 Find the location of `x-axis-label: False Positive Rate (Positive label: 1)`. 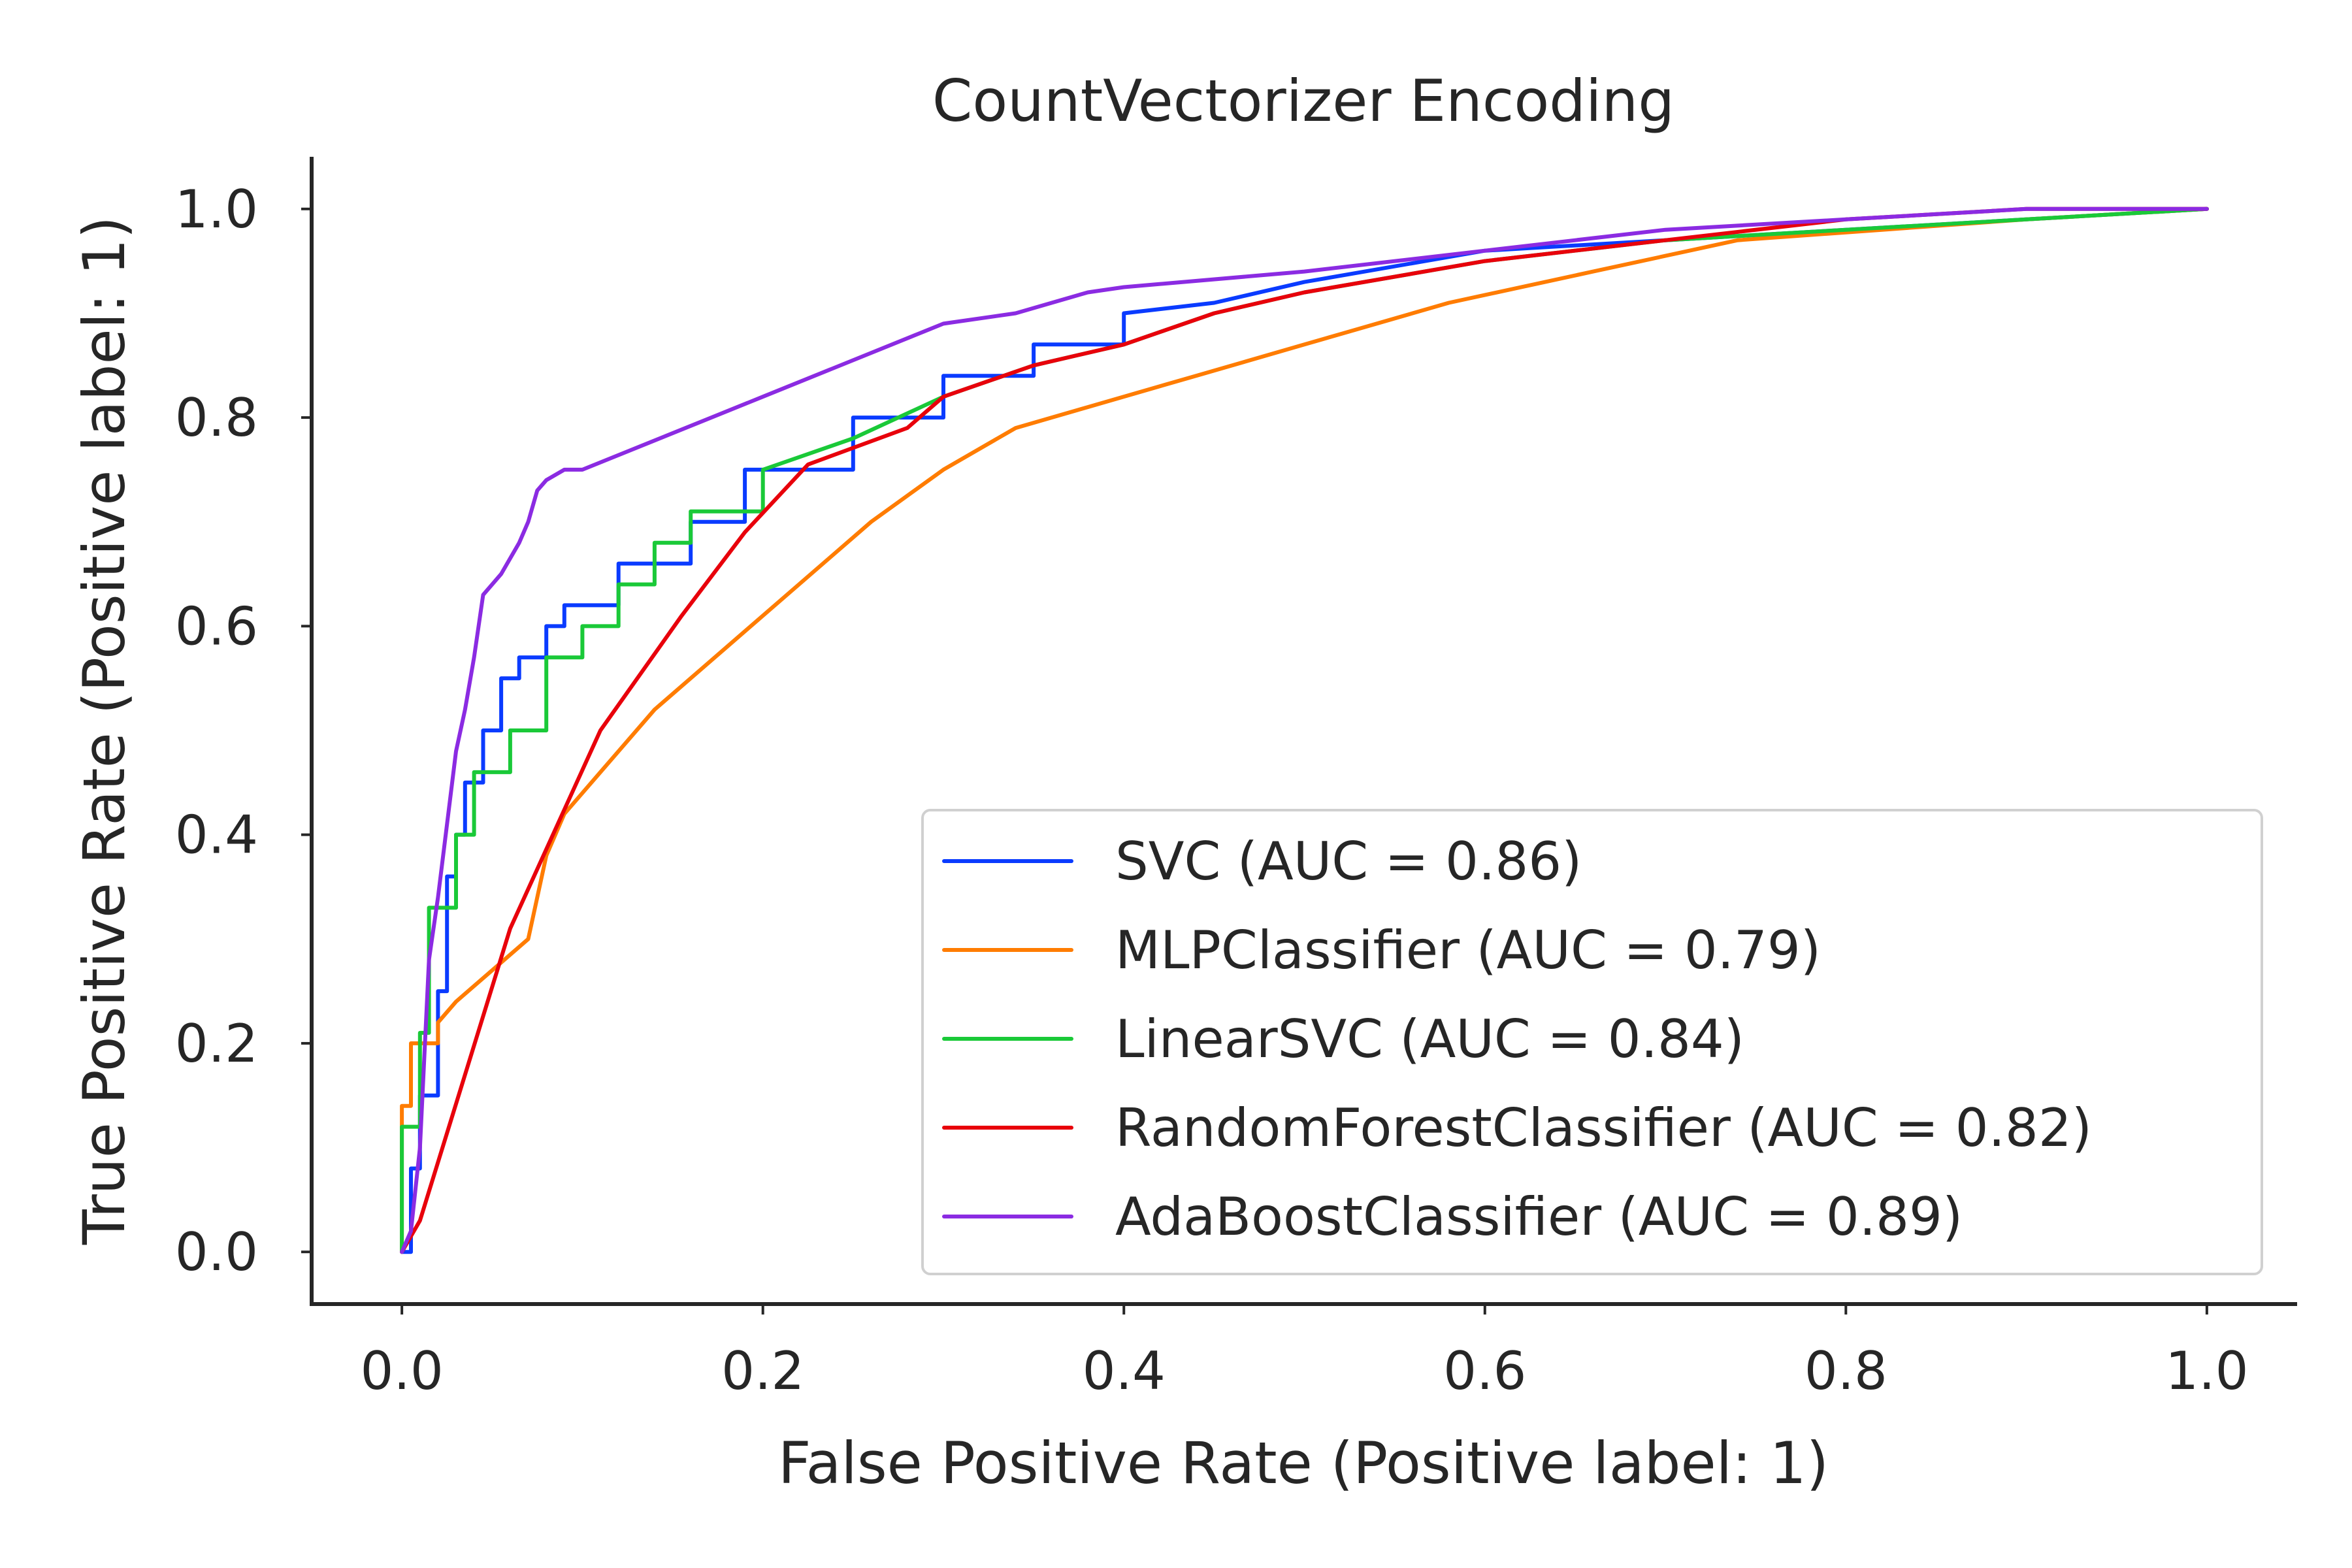

x-axis-label: False Positive Rate (Positive label: 1) is located at coordinates (1303, 1463).